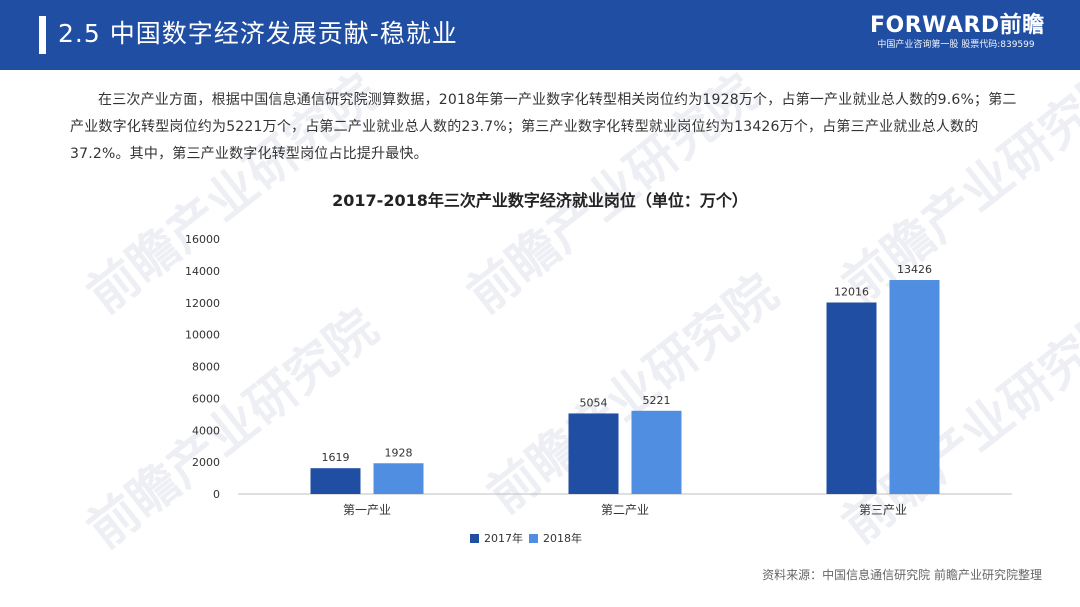 The width and height of the screenshot is (1080, 607). I want to click on y-tick-label-12000: 12000, so click(202, 303).